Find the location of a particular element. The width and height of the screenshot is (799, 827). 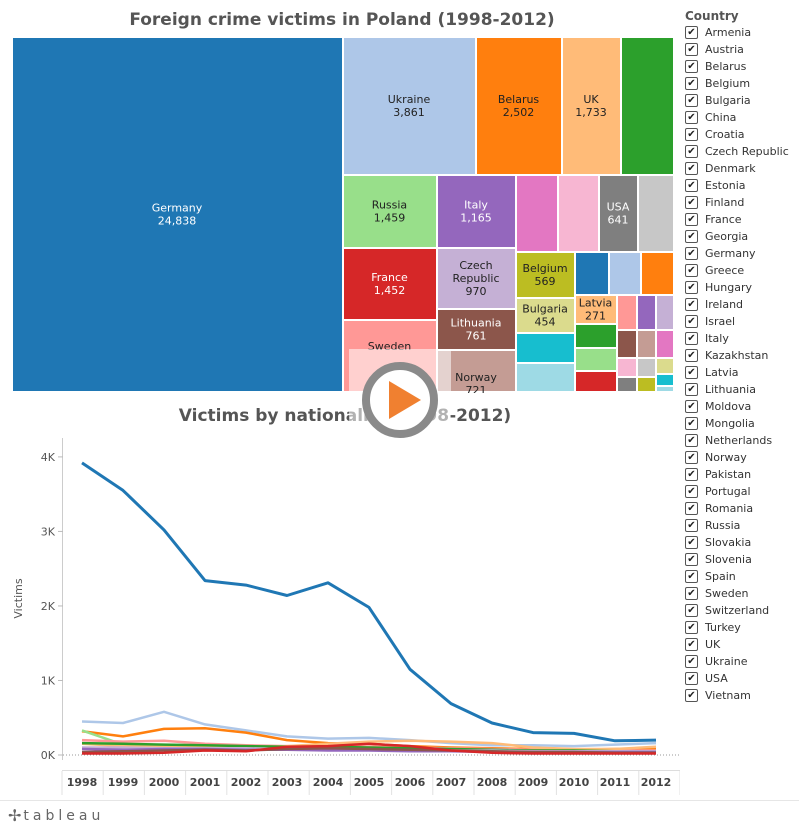

treemap-tile-czech-republic is located at coordinates (476, 278).